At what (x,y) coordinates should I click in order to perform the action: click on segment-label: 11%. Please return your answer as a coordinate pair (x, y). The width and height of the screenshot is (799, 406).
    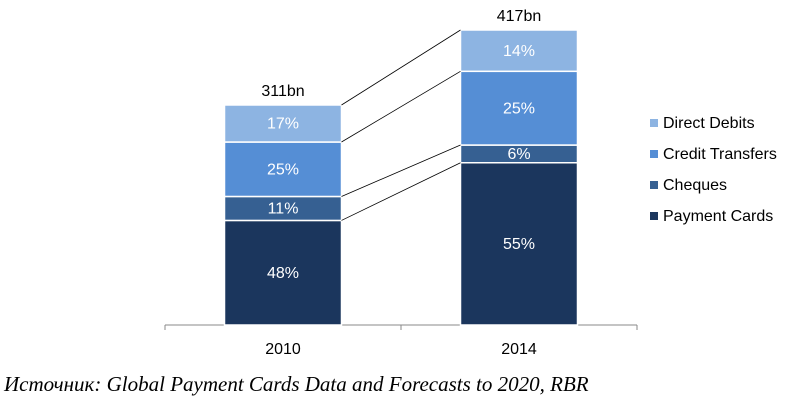
    Looking at the image, I should click on (283, 209).